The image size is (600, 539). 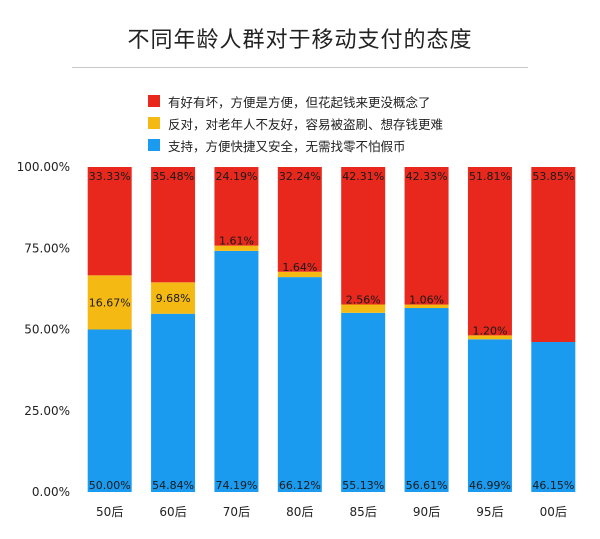 What do you see at coordinates (110, 485) in the screenshot?
I see `data-label: 50.00%` at bounding box center [110, 485].